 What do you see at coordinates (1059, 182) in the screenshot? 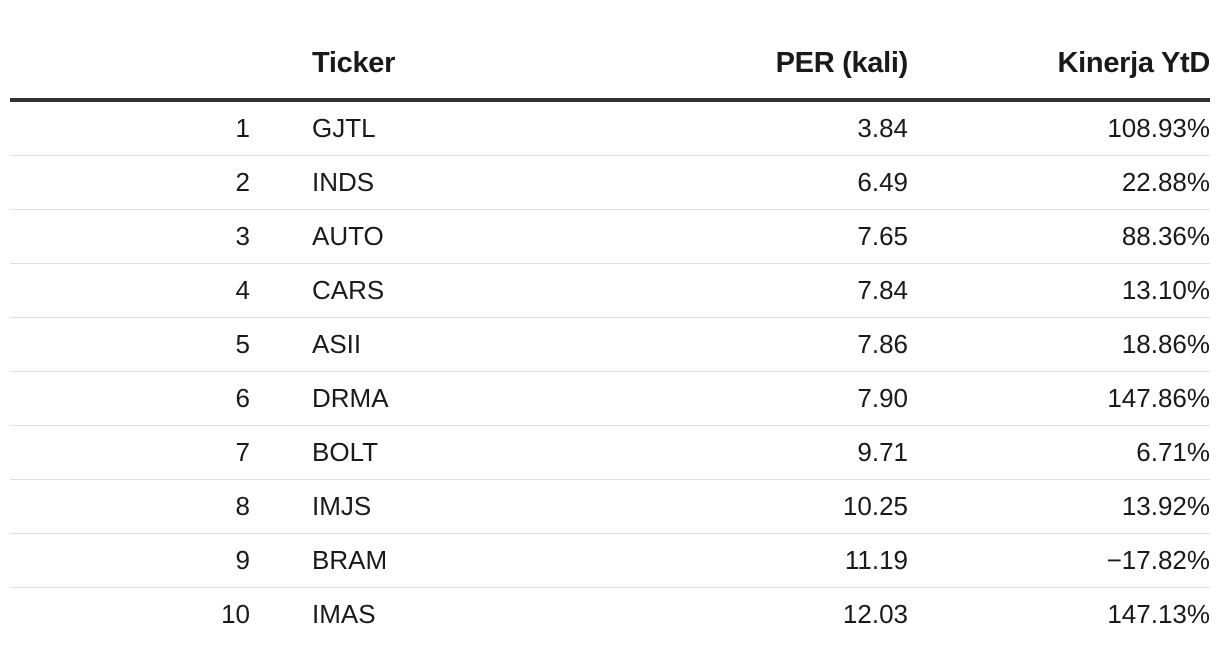
I see `cell-ytd: 22.88%` at bounding box center [1059, 182].